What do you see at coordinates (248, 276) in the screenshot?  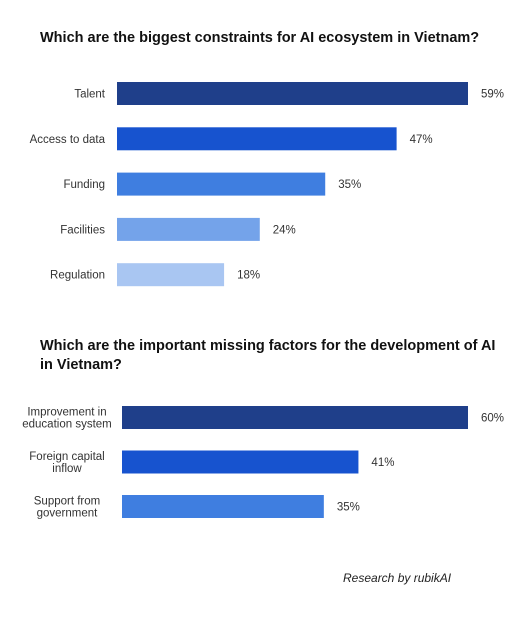 I see `value-label-4: 18%` at bounding box center [248, 276].